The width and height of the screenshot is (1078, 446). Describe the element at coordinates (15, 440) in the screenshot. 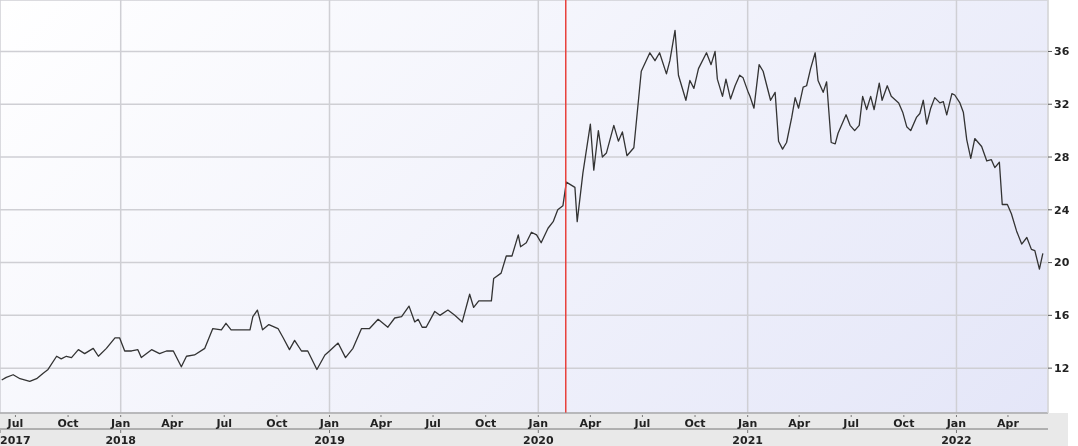

I see `x2-tick-label: 2017` at that location.